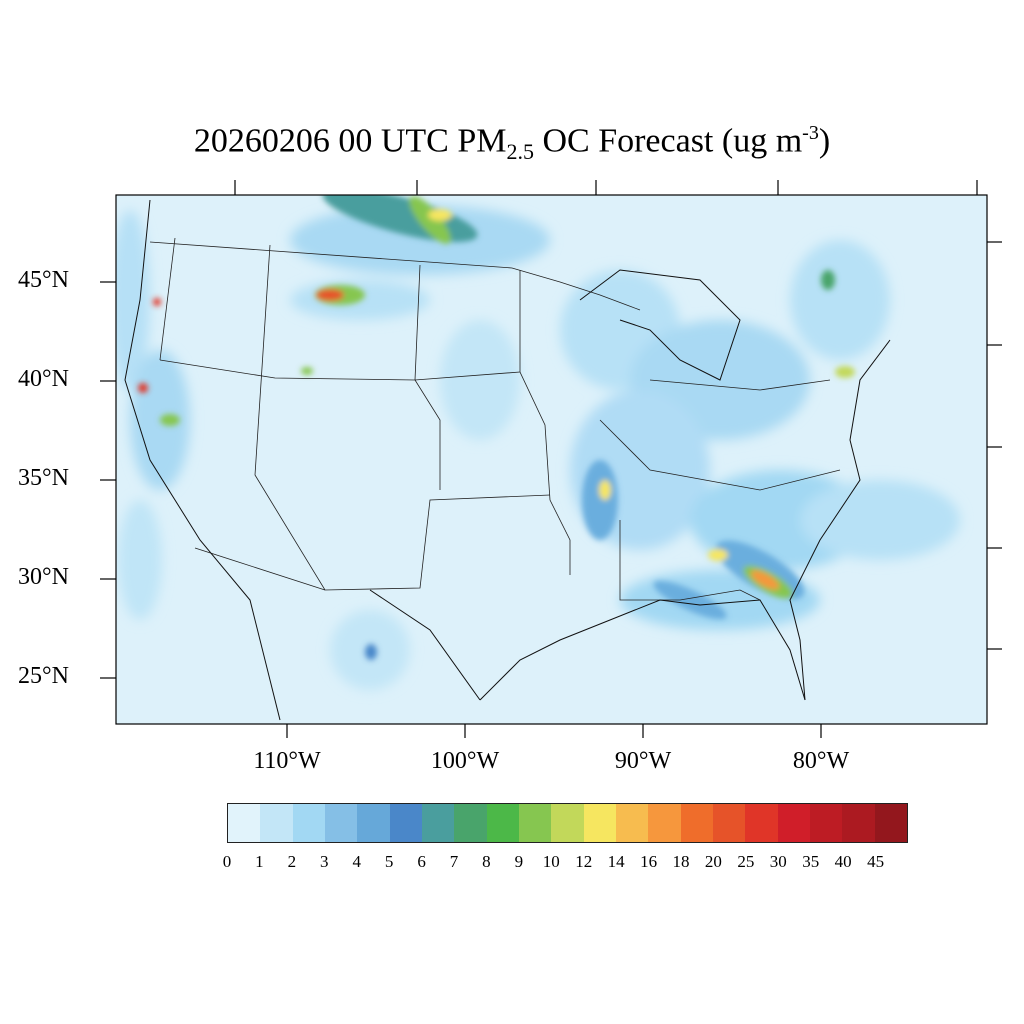  I want to click on lon-label-110: 110°W, so click(287, 761).